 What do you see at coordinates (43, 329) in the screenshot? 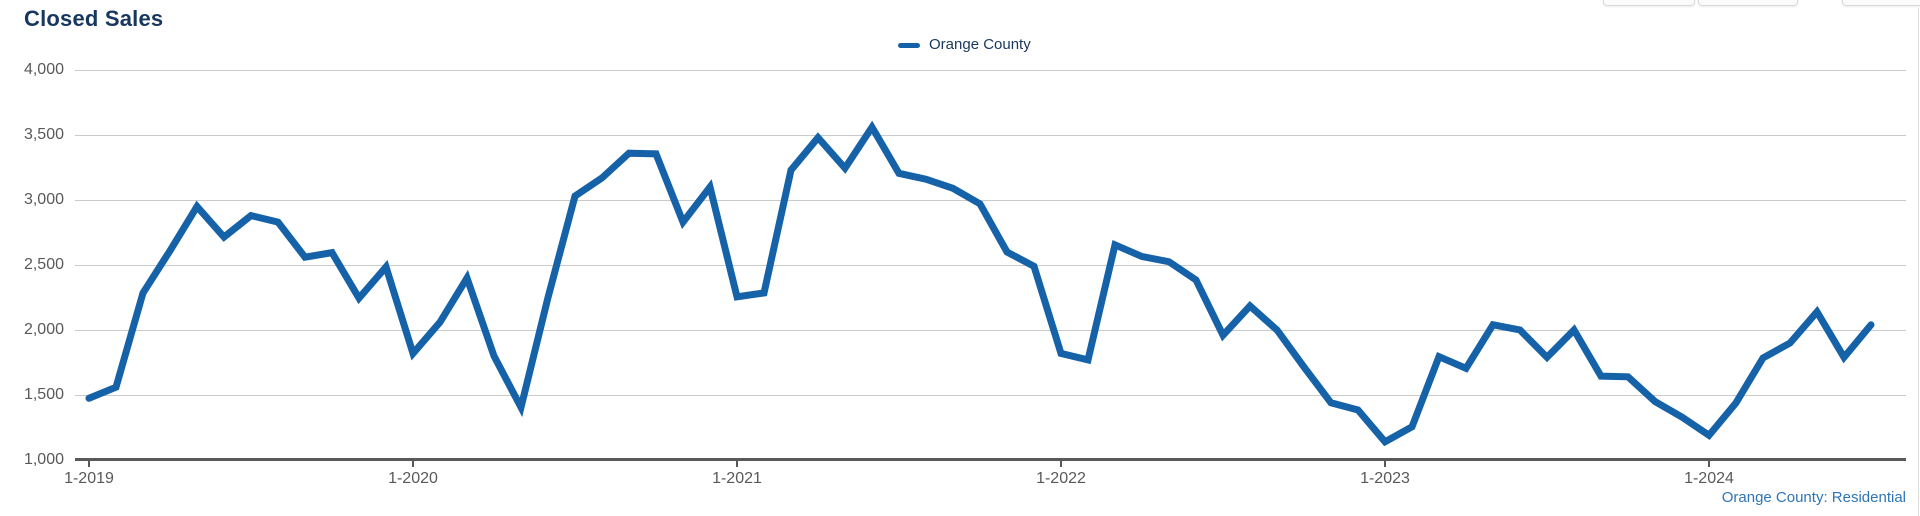
I see `y-tick-label: 2,000` at bounding box center [43, 329].